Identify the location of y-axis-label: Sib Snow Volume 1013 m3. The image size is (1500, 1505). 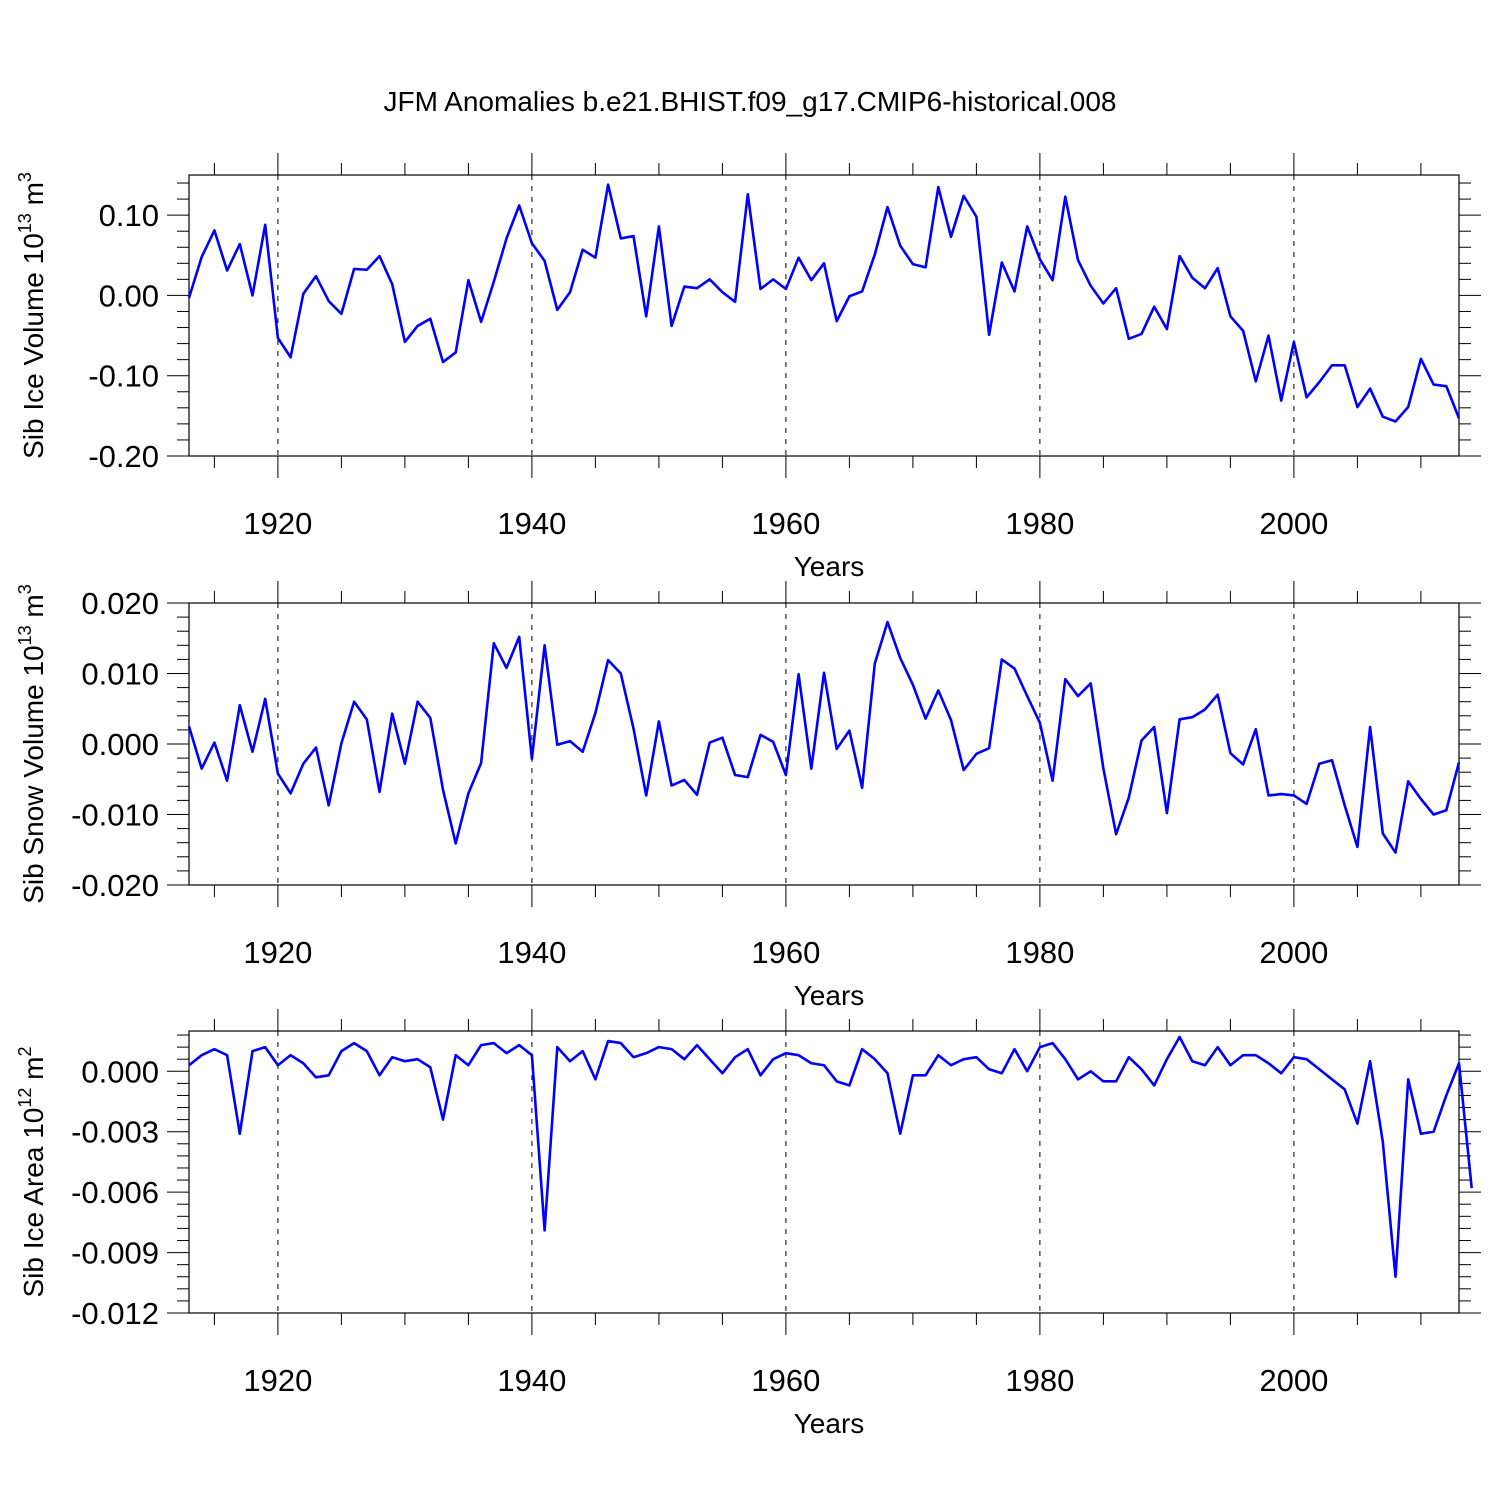
(32, 744).